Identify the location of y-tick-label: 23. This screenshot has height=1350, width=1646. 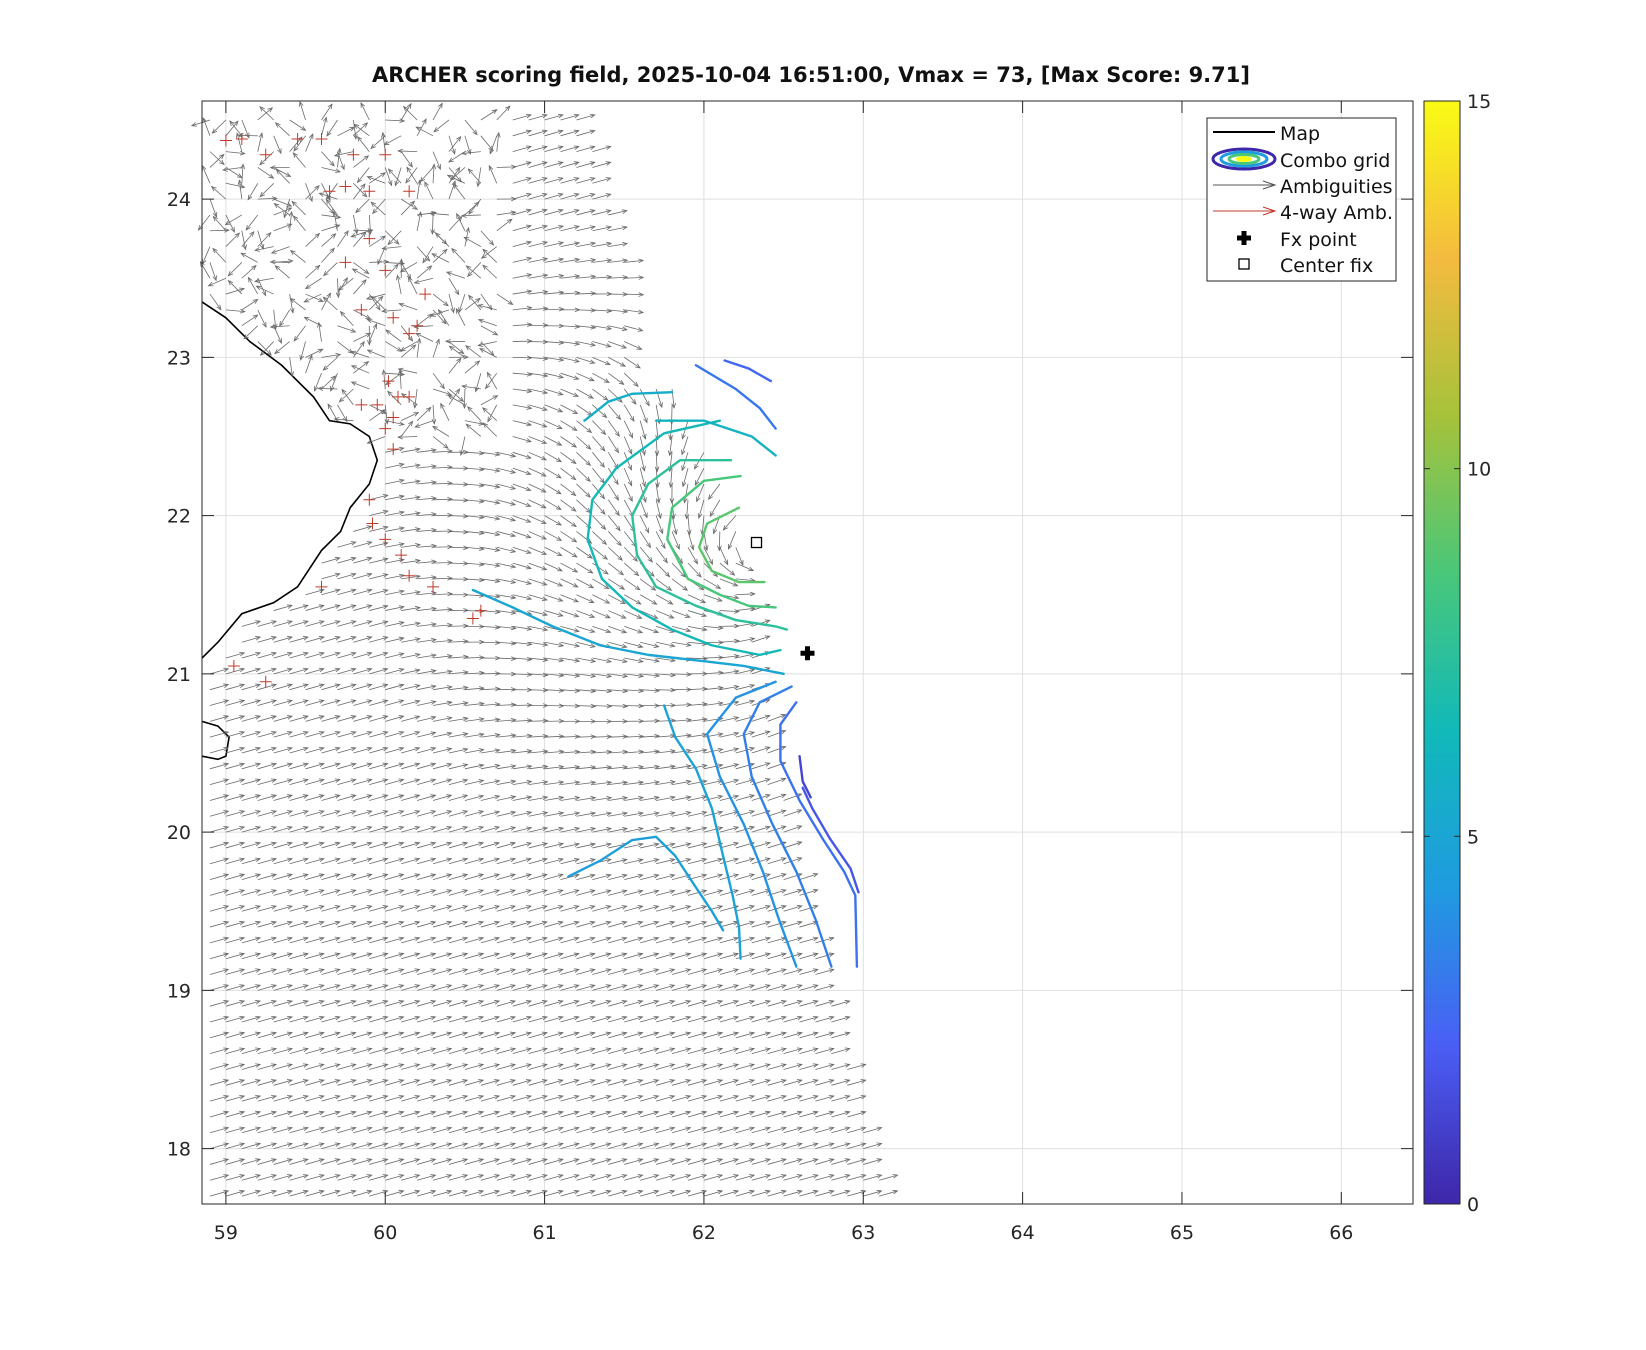
(179, 358).